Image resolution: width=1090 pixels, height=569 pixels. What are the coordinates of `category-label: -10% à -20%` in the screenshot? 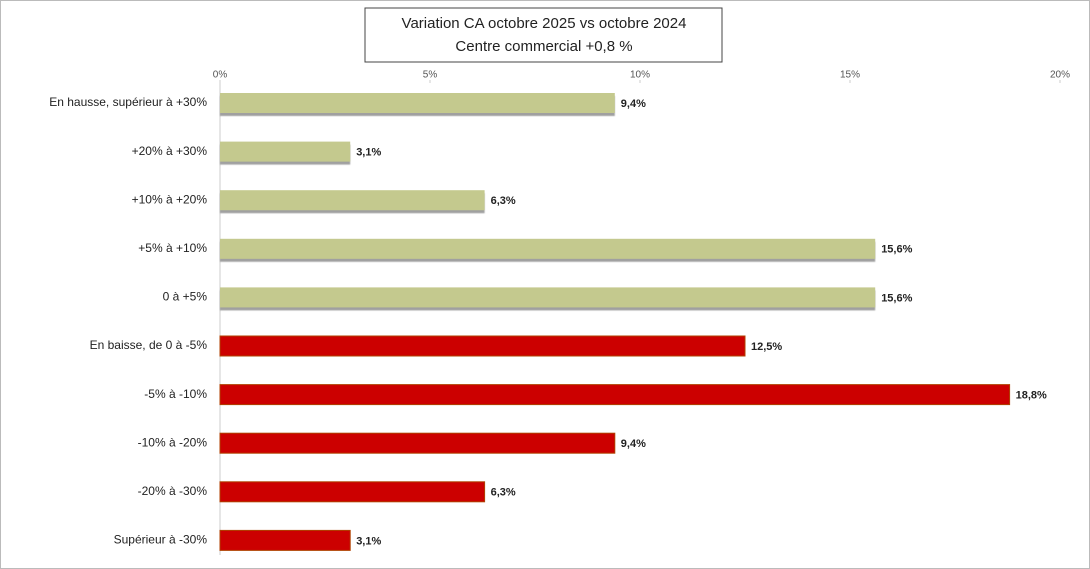 It's located at (173, 442).